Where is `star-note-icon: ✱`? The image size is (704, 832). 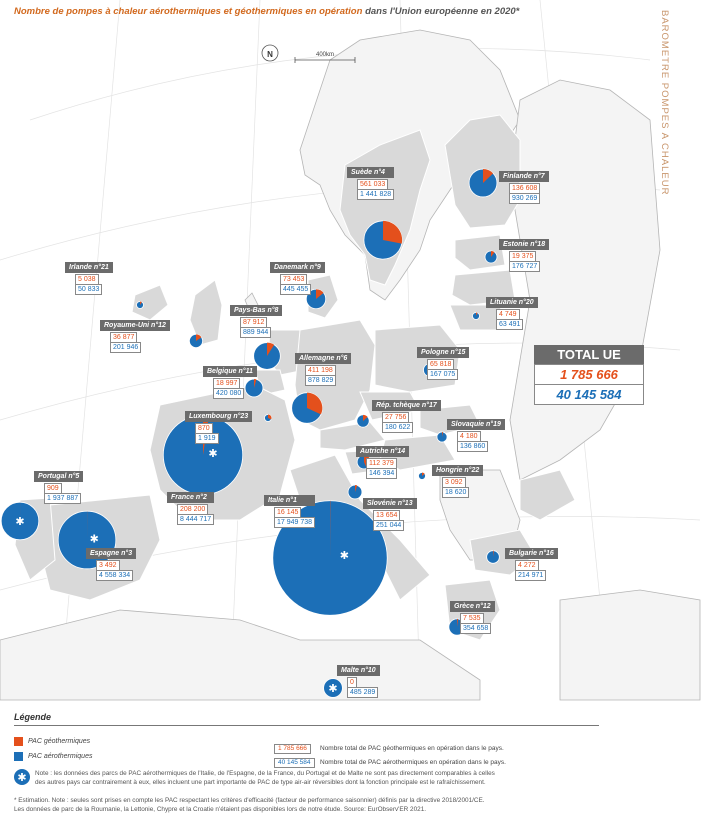
star-note-icon: ✱ is located at coordinates (22, 777).